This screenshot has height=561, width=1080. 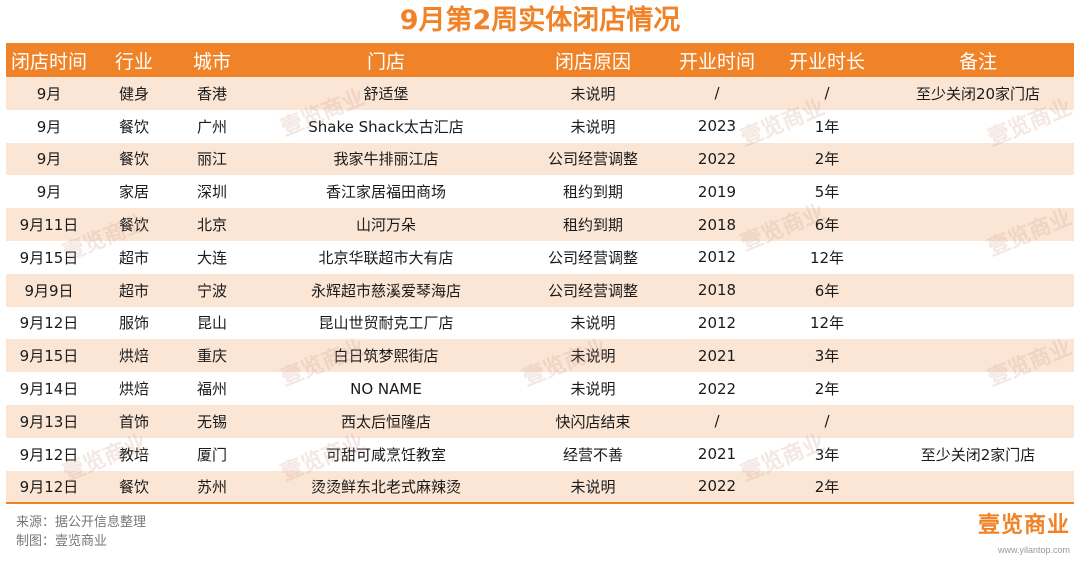 What do you see at coordinates (716, 61) in the screenshot?
I see `column-header: 开业时间` at bounding box center [716, 61].